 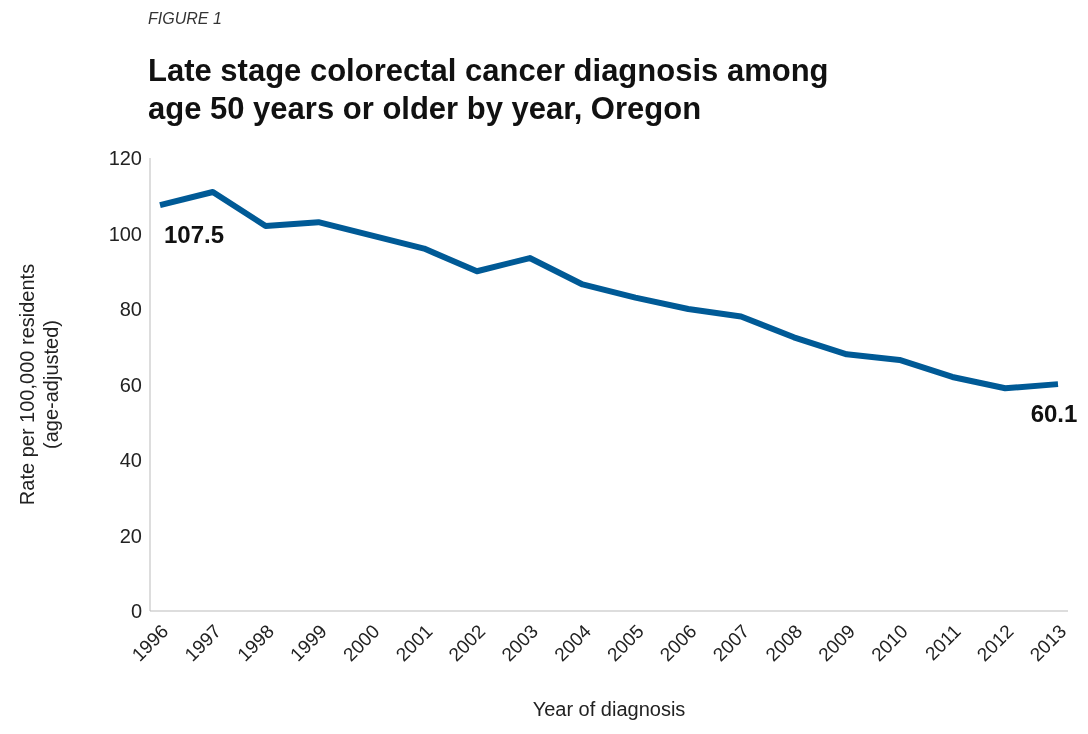 What do you see at coordinates (130, 384) in the screenshot?
I see `y-tick-label: 60` at bounding box center [130, 384].